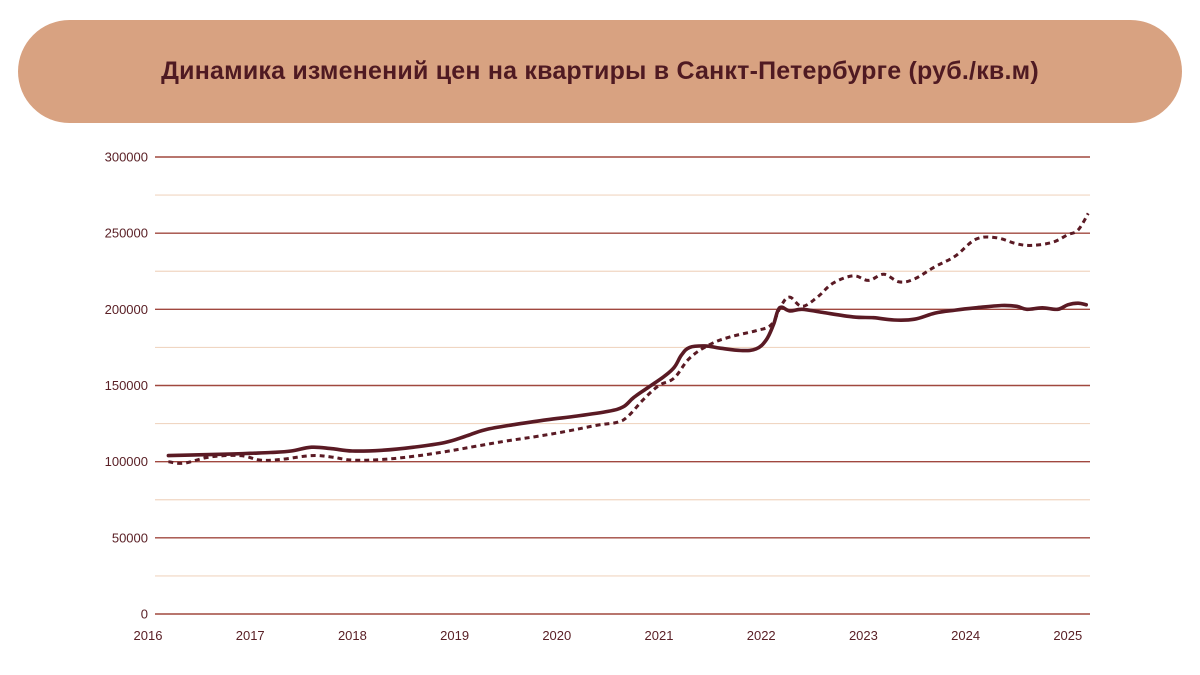 The width and height of the screenshot is (1200, 675). What do you see at coordinates (126, 309) in the screenshot?
I see `y-tick-label: 200000` at bounding box center [126, 309].